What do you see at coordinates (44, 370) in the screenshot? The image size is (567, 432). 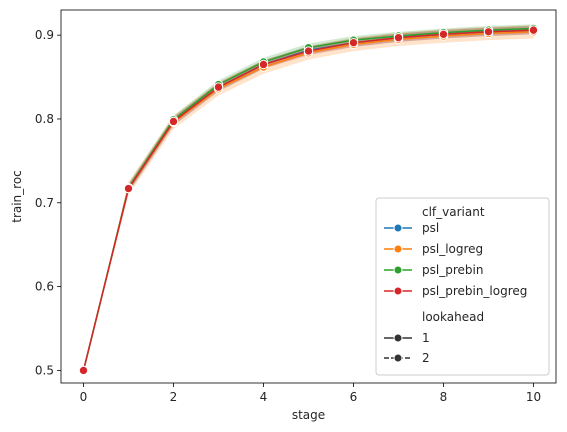 I see `y-tick-label: 0.5` at bounding box center [44, 370].